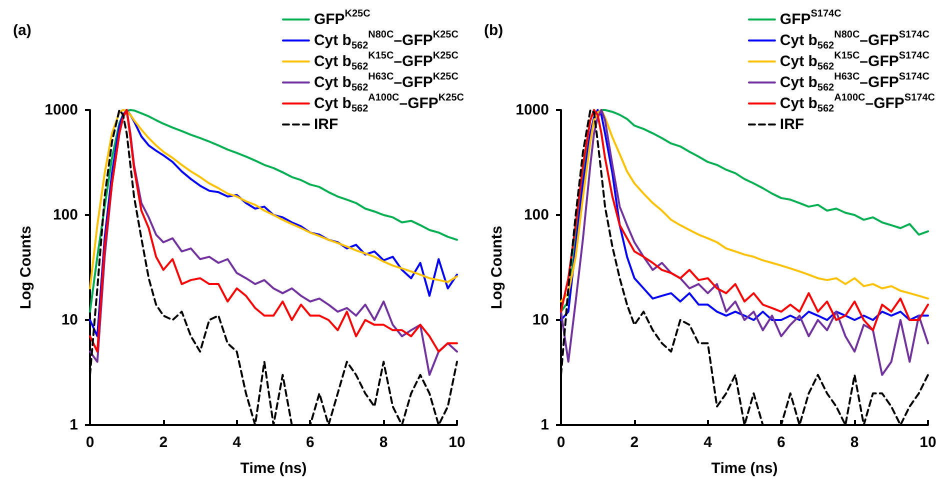 This screenshot has height=493, width=943. What do you see at coordinates (22, 30) in the screenshot?
I see `chart-title: (a)` at bounding box center [22, 30].